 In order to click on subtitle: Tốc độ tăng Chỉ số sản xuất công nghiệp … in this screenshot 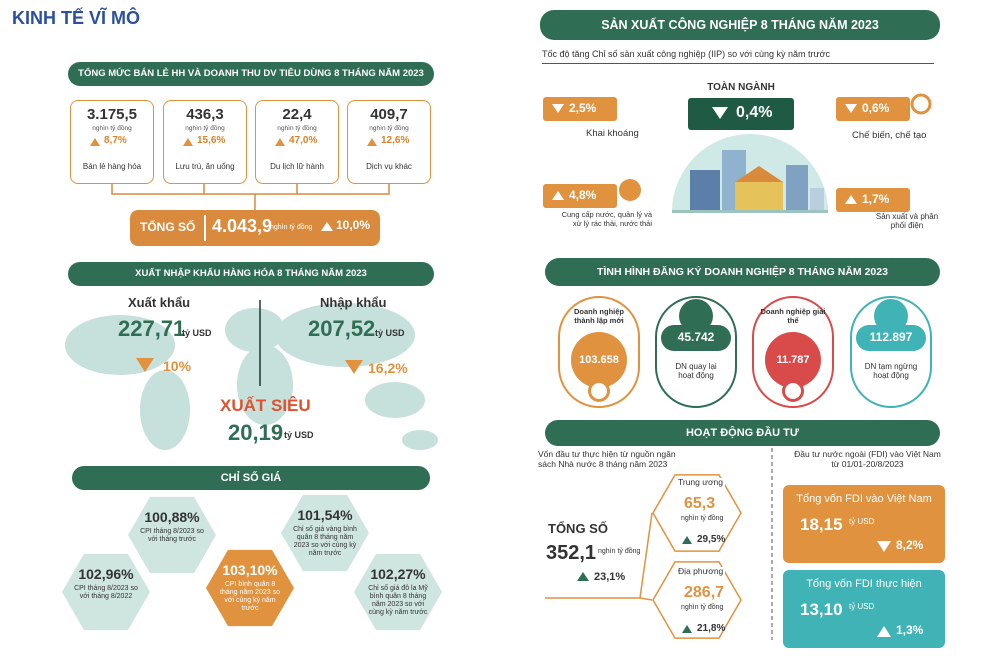, I will do `click(686, 54)`.